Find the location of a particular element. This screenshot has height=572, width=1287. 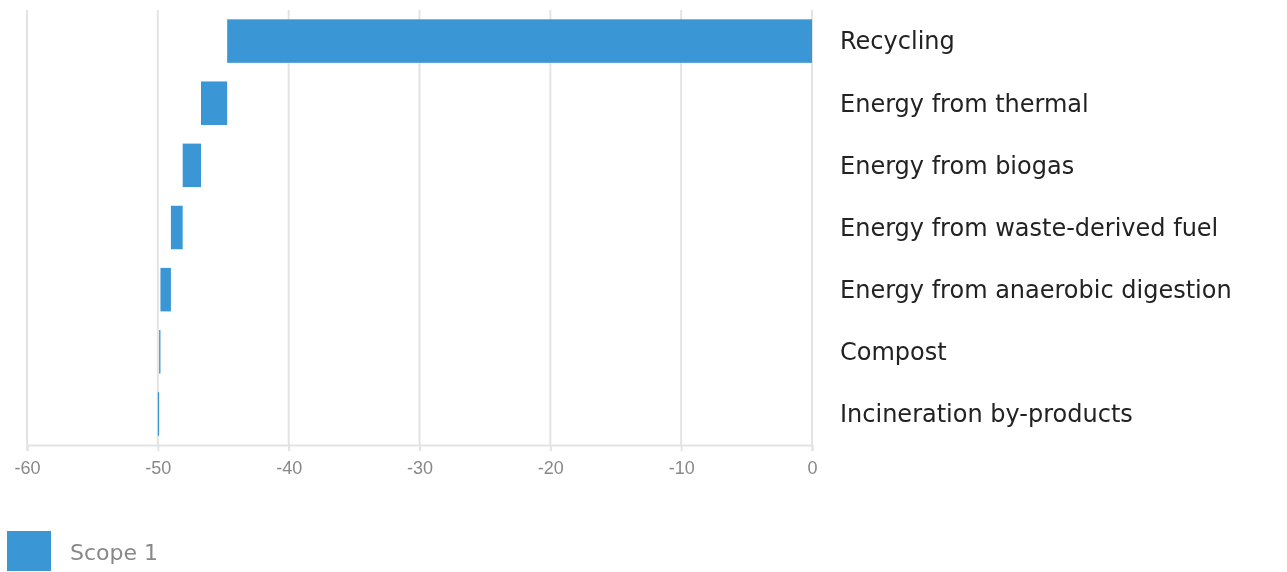

y-tick-label: Energy from anaerobic digestion is located at coordinates (1036, 290).